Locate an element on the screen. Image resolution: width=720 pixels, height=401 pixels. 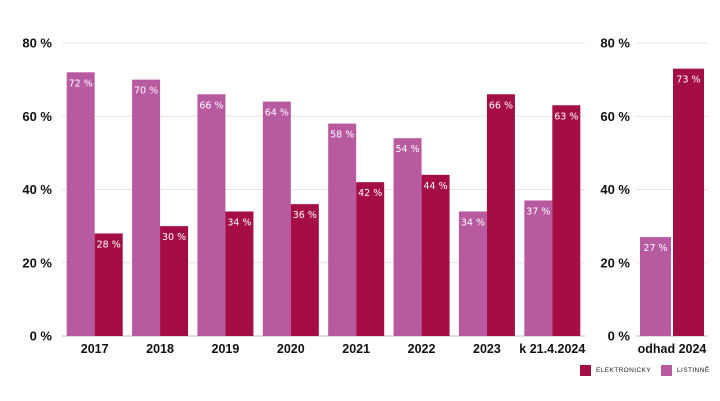
main-x-tick-label: 2023 is located at coordinates (487, 349).